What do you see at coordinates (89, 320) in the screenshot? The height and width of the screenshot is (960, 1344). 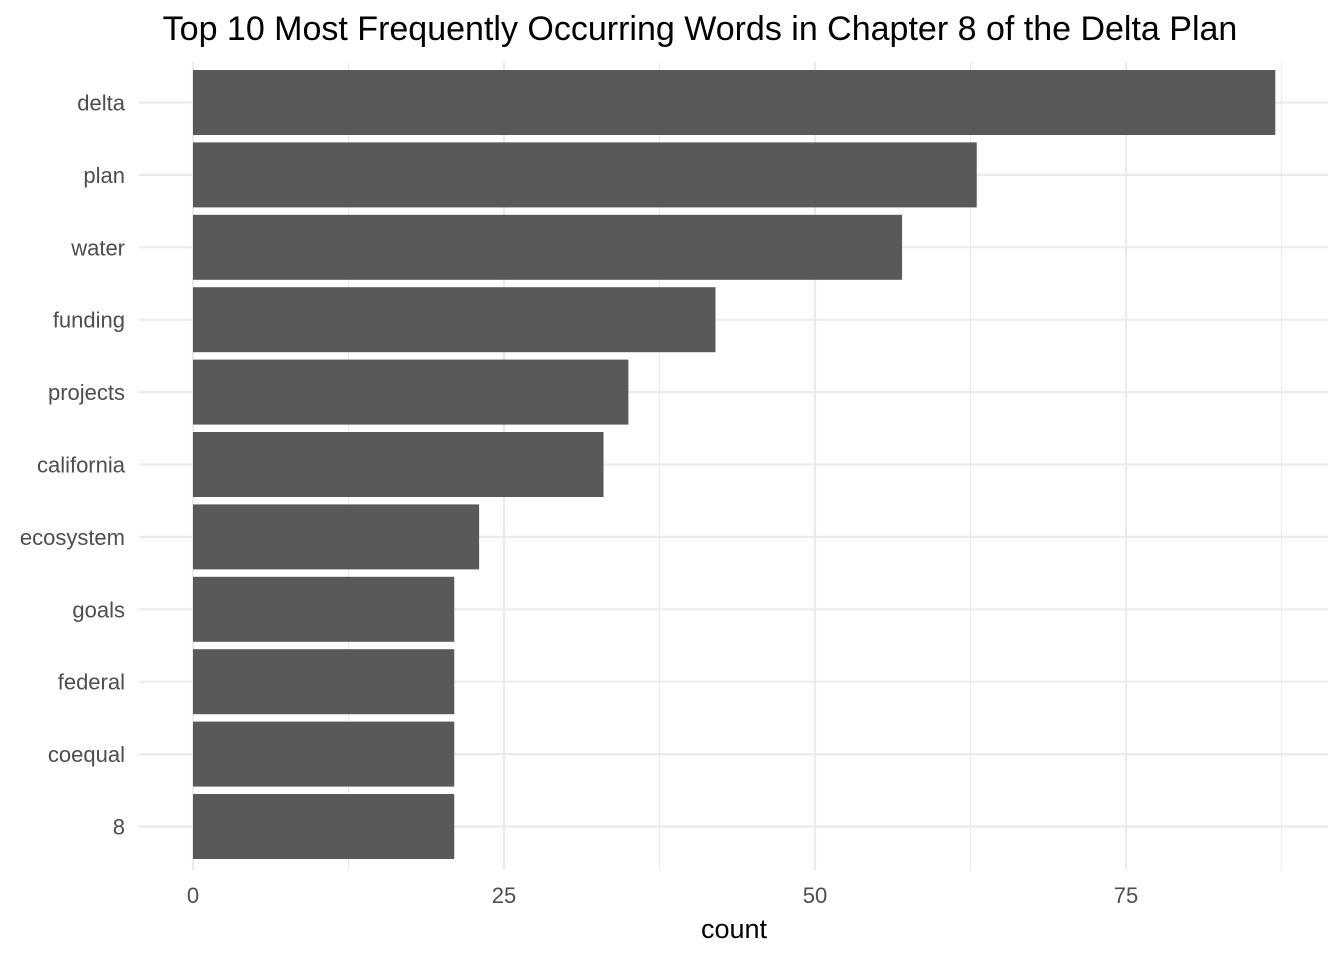 I see `y-tick-label: funding` at bounding box center [89, 320].